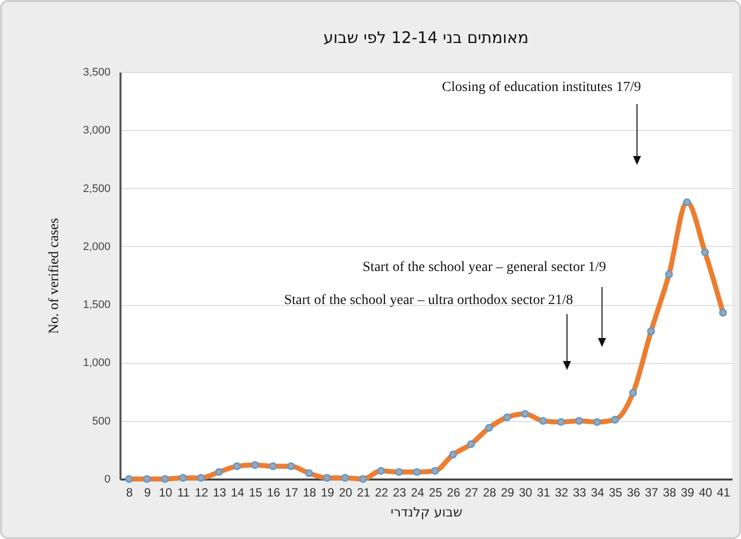 This screenshot has width=741, height=539. I want to click on x-tick-label: 21, so click(363, 493).